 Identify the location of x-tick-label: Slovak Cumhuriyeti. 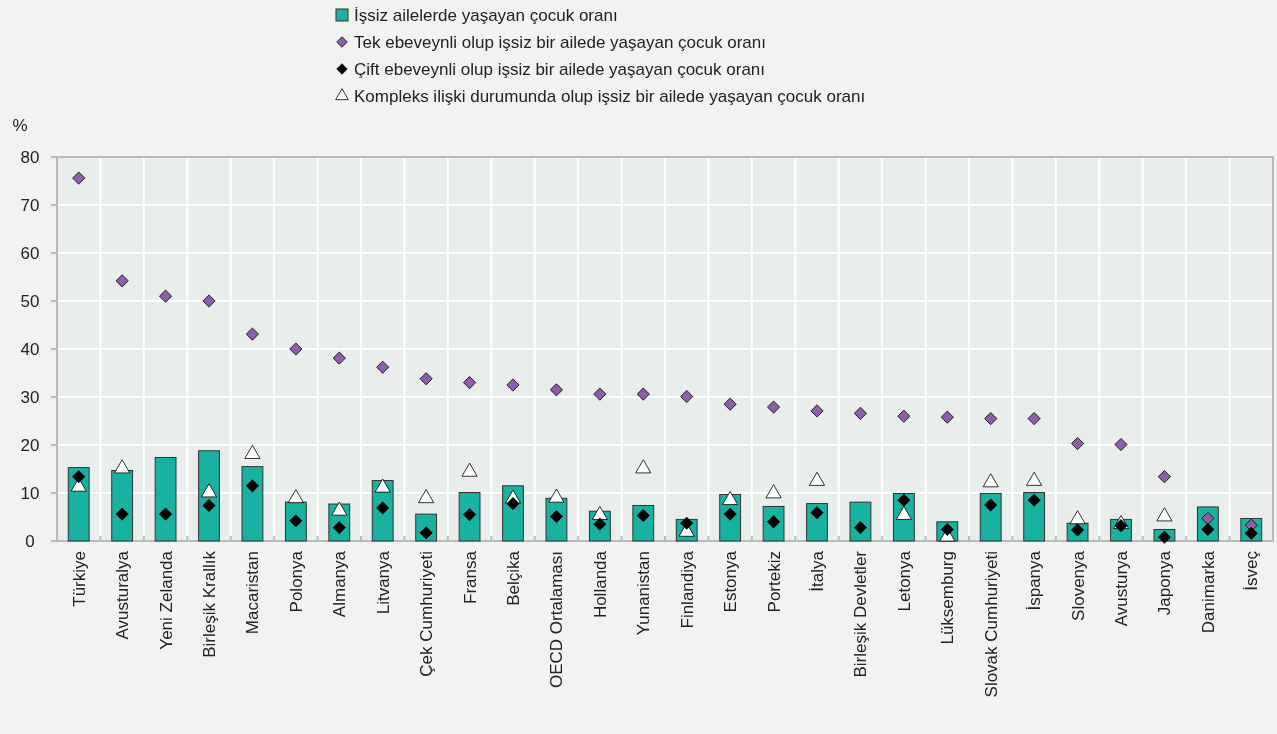
(991, 624).